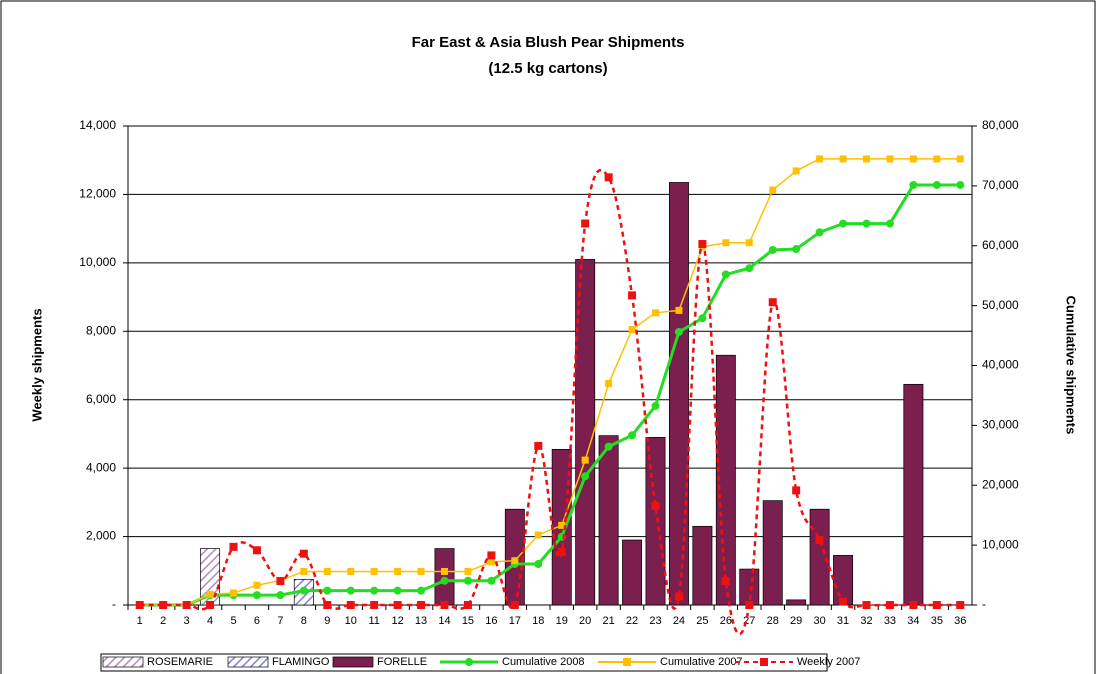 Image resolution: width=1096 pixels, height=674 pixels. What do you see at coordinates (1000, 305) in the screenshot?
I see `y2-tick-label: 50,000` at bounding box center [1000, 305].